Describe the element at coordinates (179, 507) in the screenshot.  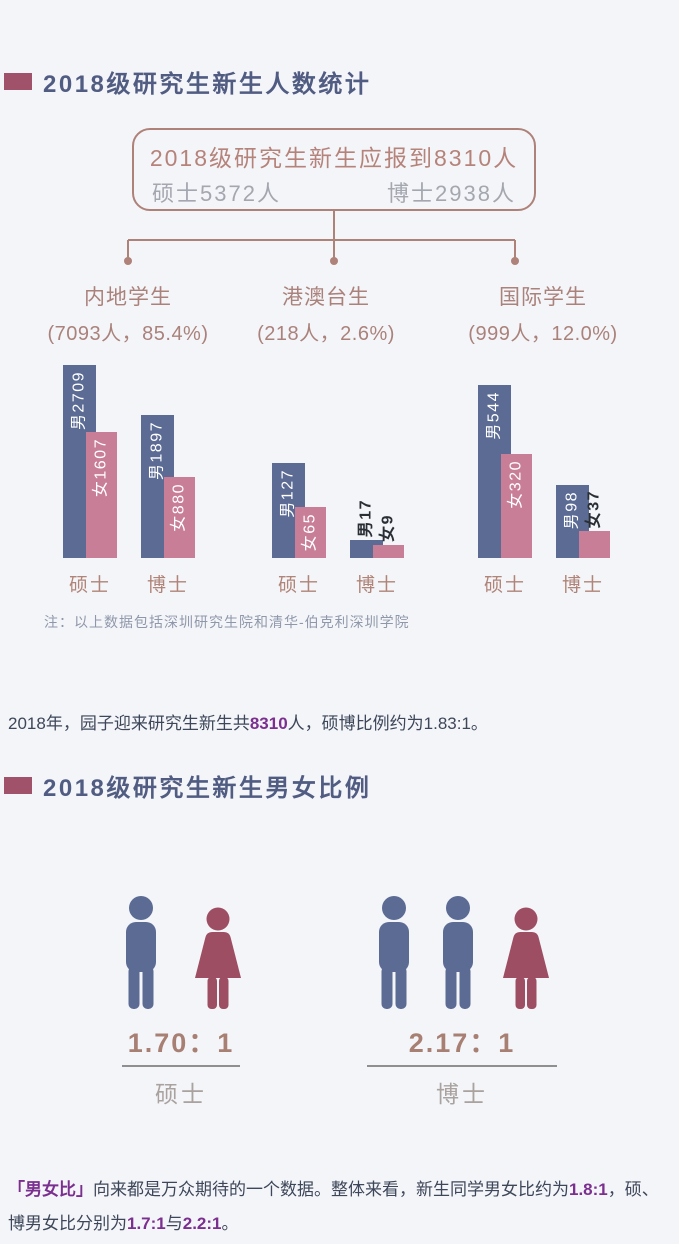
I see `bar-value-label: 女880` at that location.